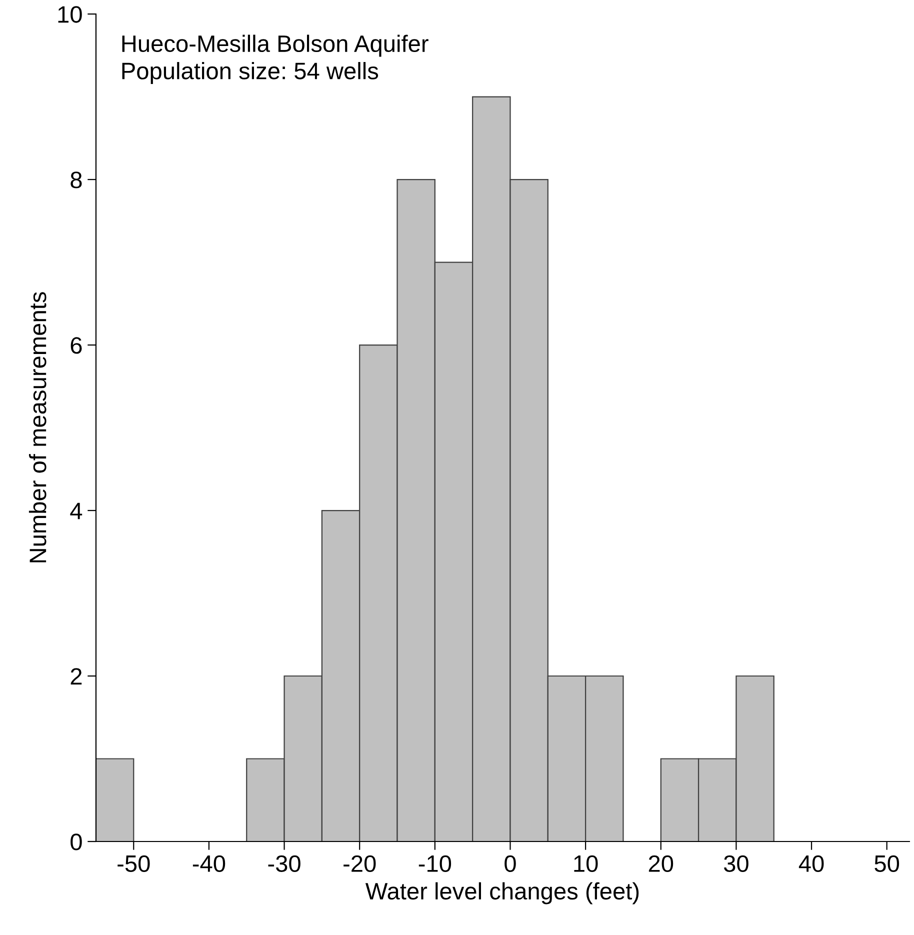 The image size is (914, 935). I want to click on annotation: Population size: 54 wells, so click(250, 73).